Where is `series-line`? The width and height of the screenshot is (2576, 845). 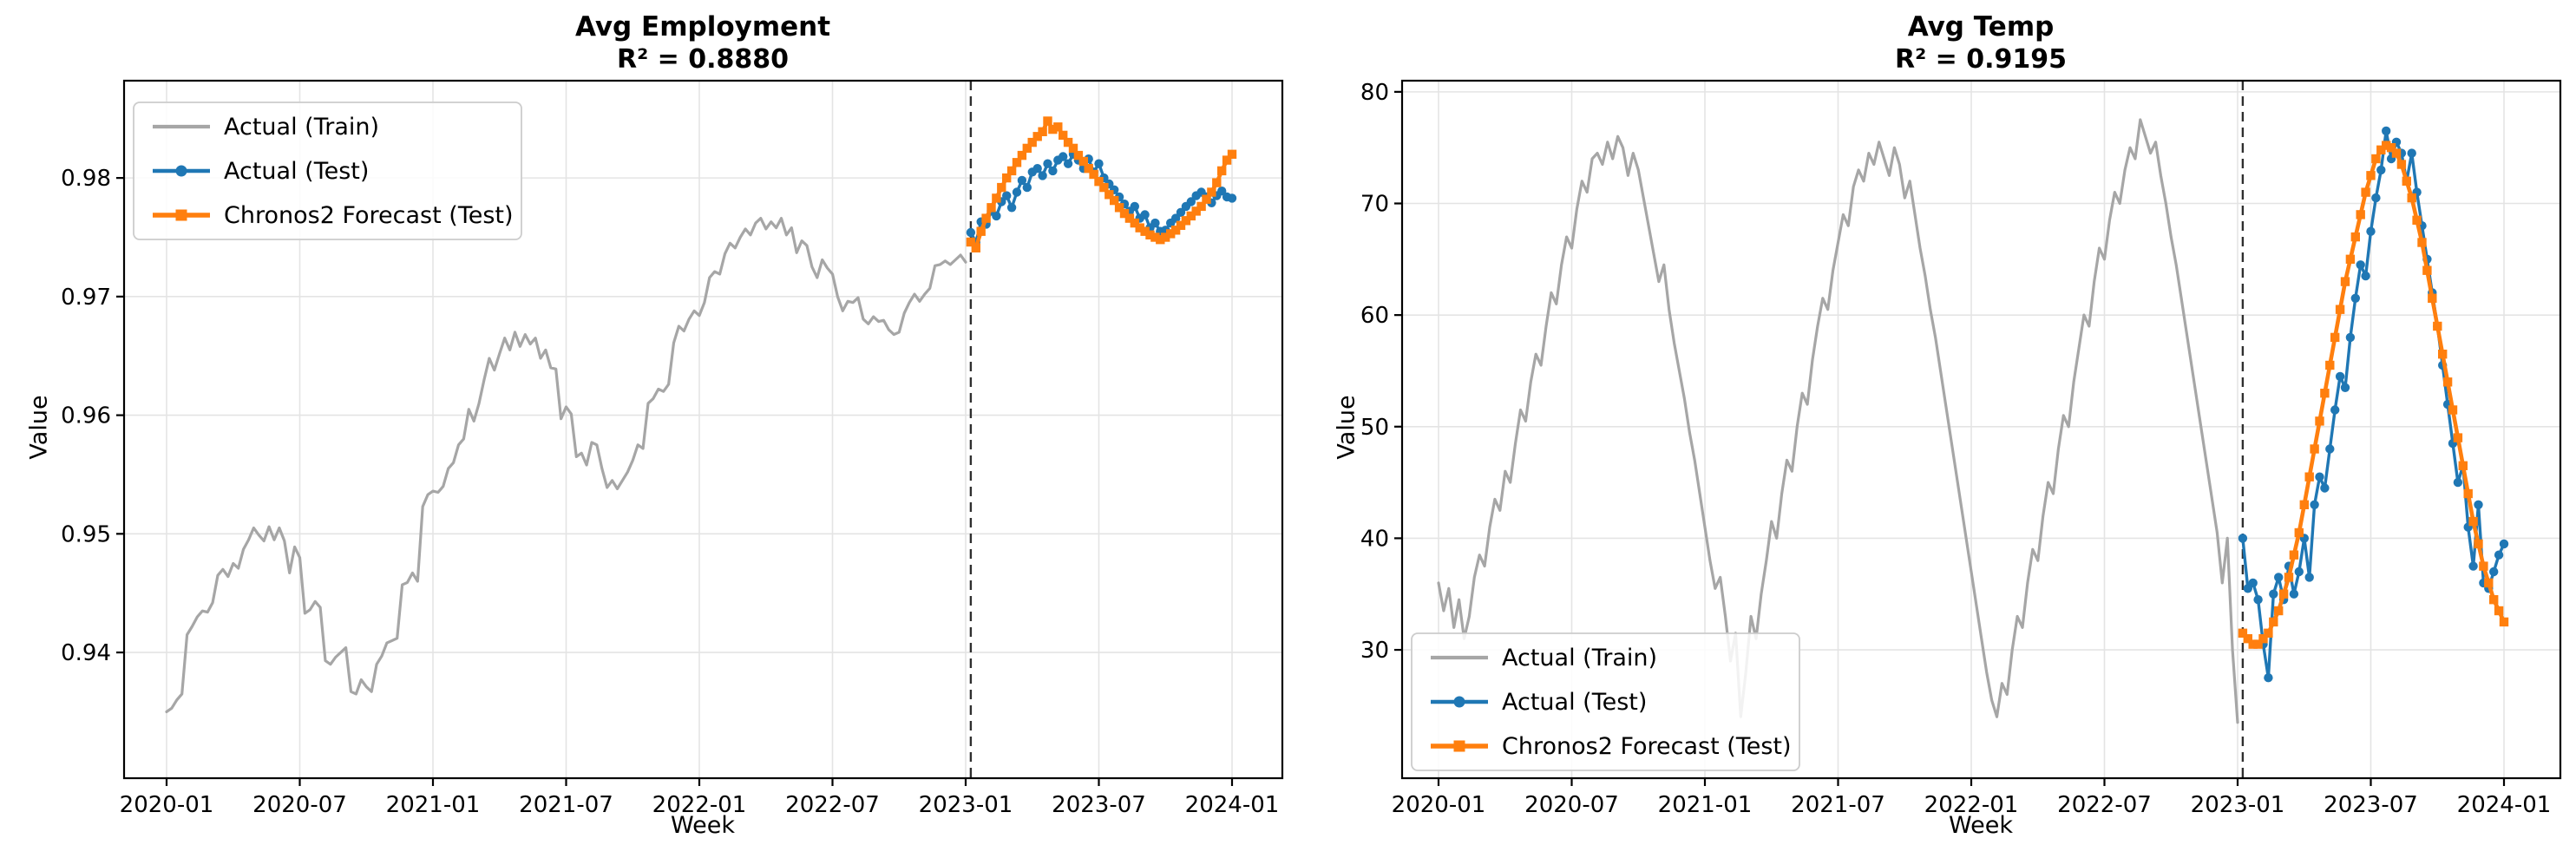
series-line is located at coordinates (2373, 394).